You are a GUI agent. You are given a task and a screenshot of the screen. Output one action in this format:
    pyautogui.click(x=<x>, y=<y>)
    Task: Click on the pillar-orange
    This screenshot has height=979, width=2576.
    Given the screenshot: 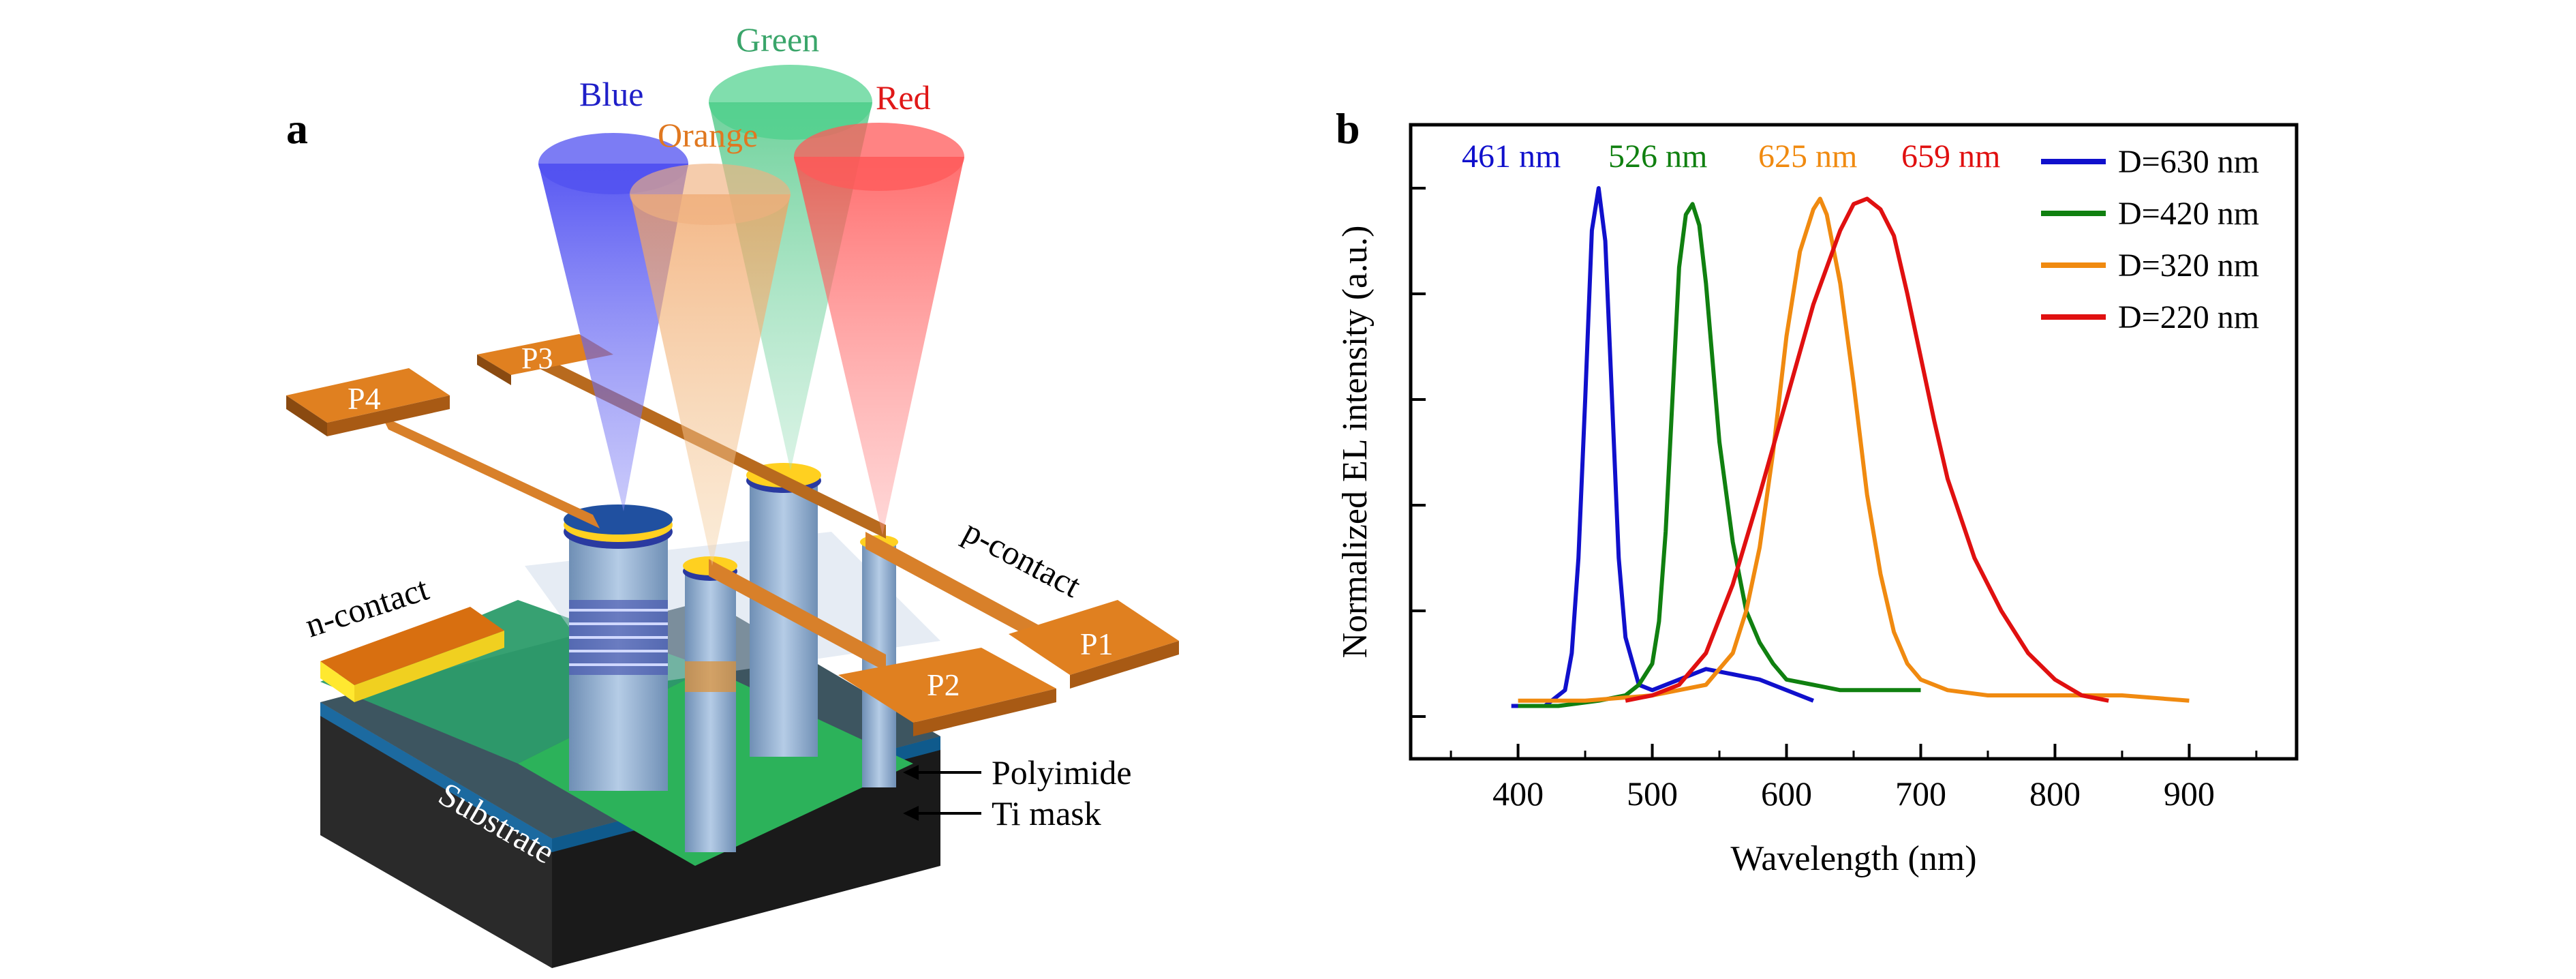 What is the action you would take?
    pyautogui.click(x=710, y=704)
    